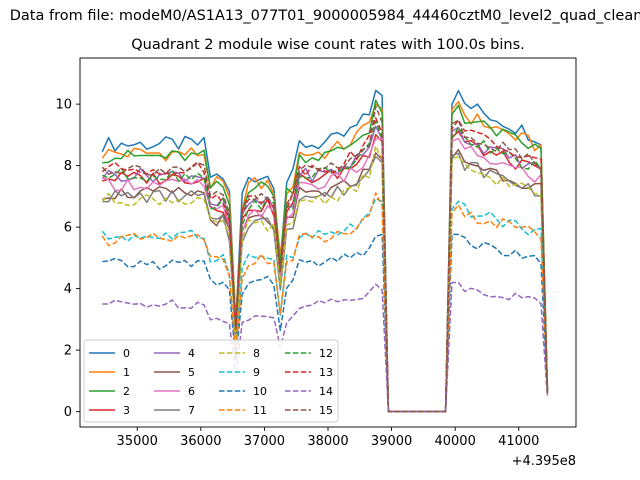 The height and width of the screenshot is (480, 640). I want to click on y-tick-label: 2, so click(68, 351).